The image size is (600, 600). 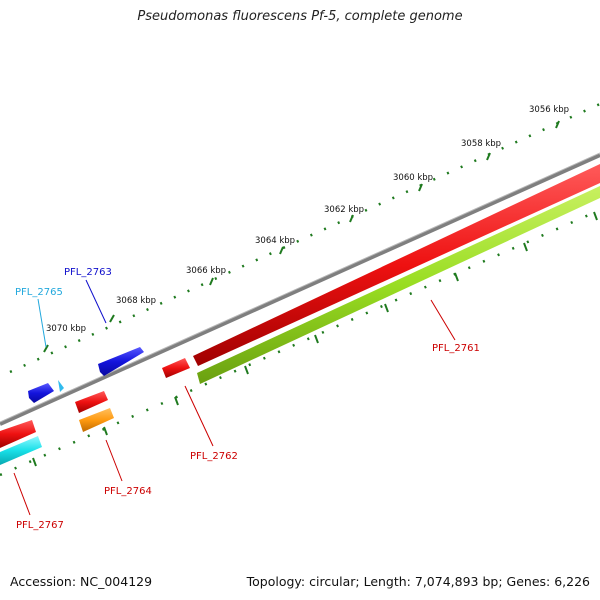 What do you see at coordinates (41, 393) in the screenshot?
I see `gene-pfl-2765-block` at bounding box center [41, 393].